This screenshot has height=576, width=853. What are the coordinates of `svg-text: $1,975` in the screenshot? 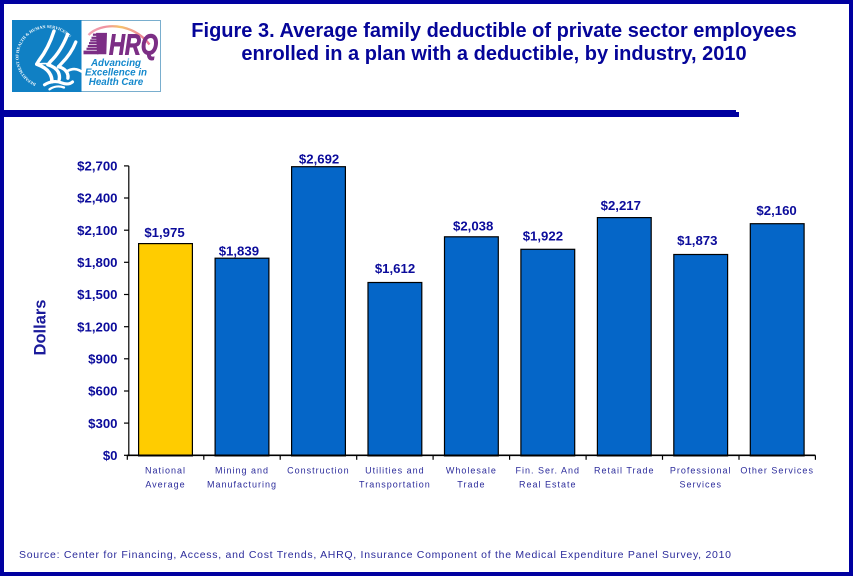 It's located at (164, 232).